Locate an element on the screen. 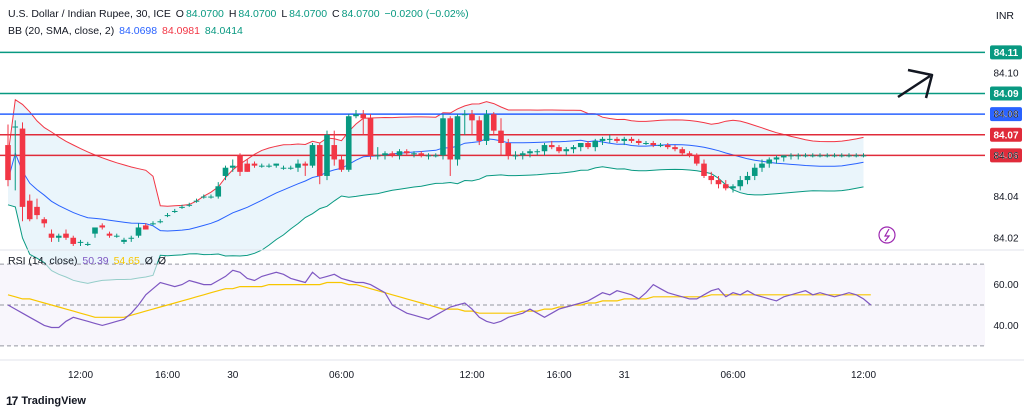 Image resolution: width=1024 pixels, height=411 pixels. level-tag-text-0: 84.11 is located at coordinates (1006, 53).